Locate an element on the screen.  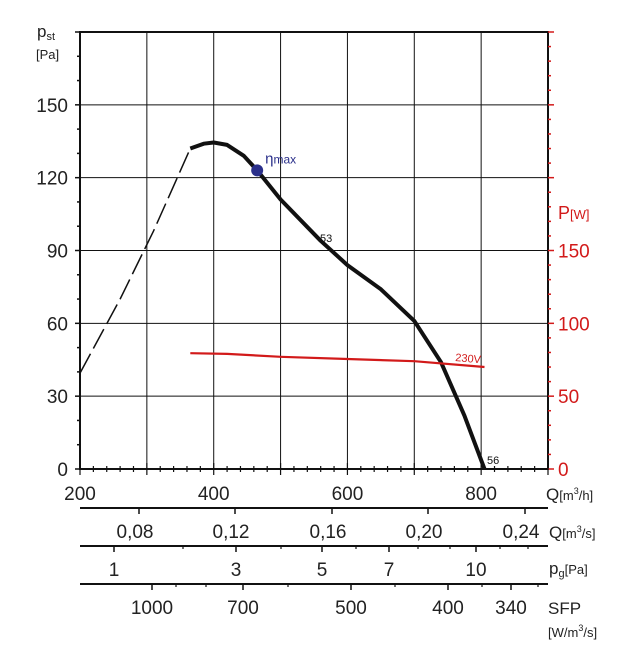
y-axis-label: pst is located at coordinates (46, 32).